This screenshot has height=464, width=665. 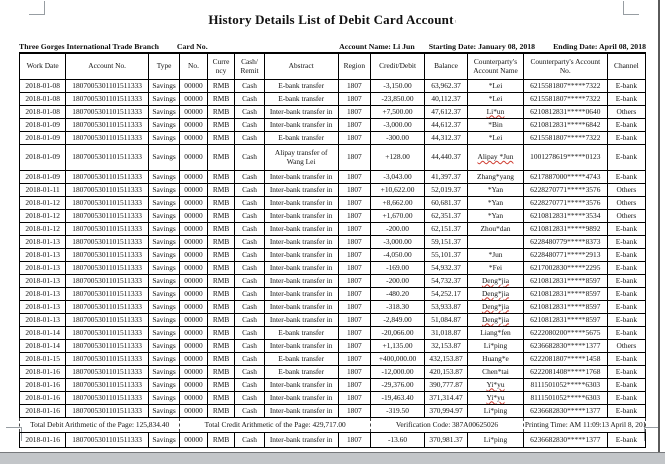 What do you see at coordinates (495, 385) in the screenshot?
I see `cell-counterparty-name: Yi*yu` at bounding box center [495, 385].